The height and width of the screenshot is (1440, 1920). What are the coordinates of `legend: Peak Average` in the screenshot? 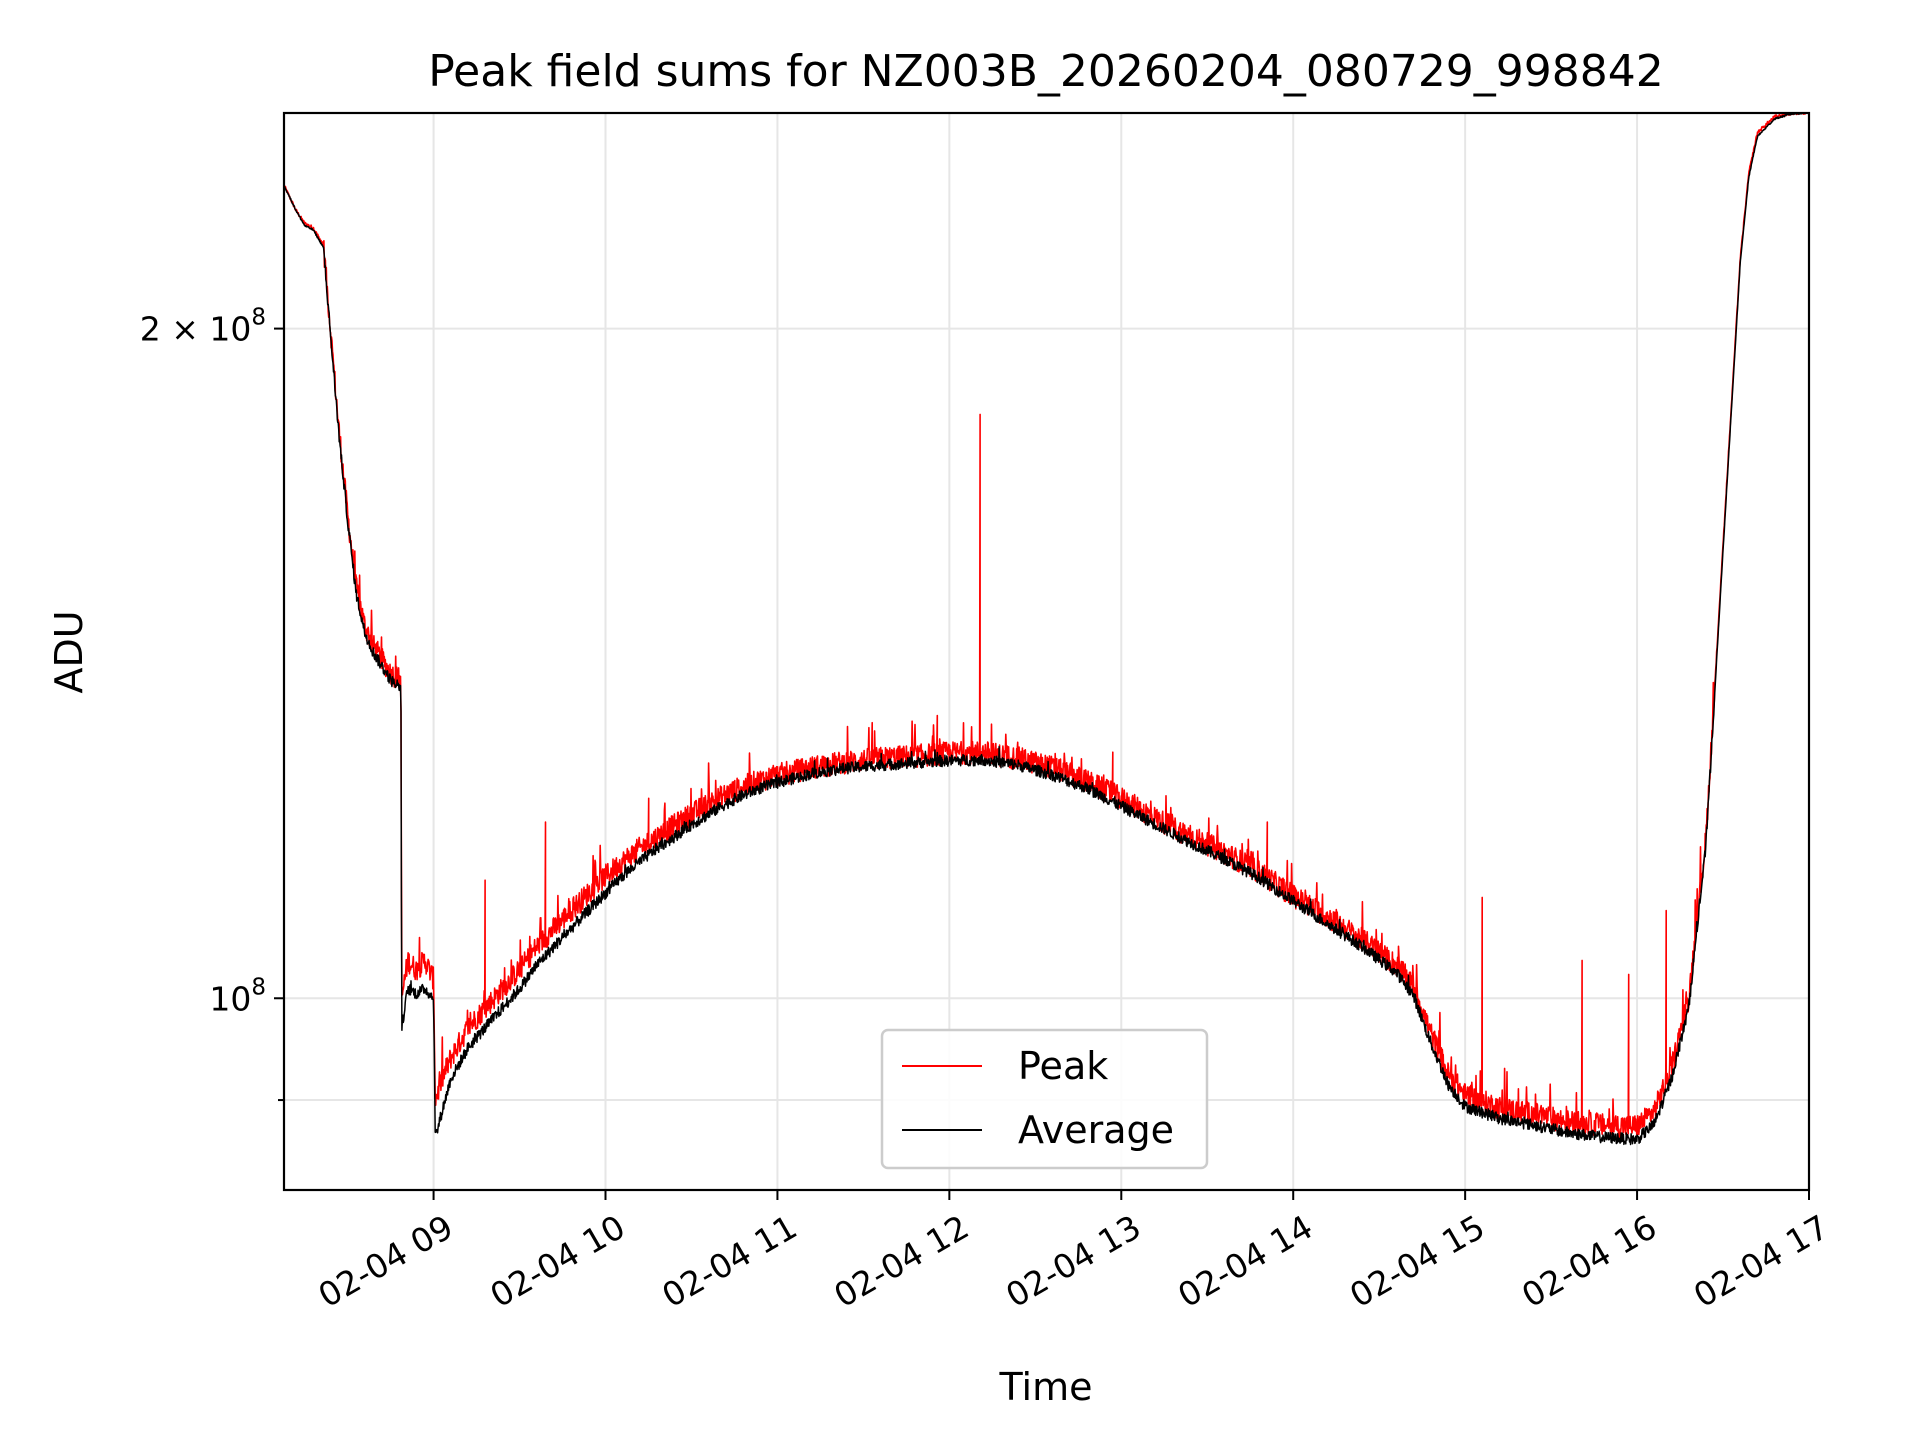 It's located at (1044, 1099).